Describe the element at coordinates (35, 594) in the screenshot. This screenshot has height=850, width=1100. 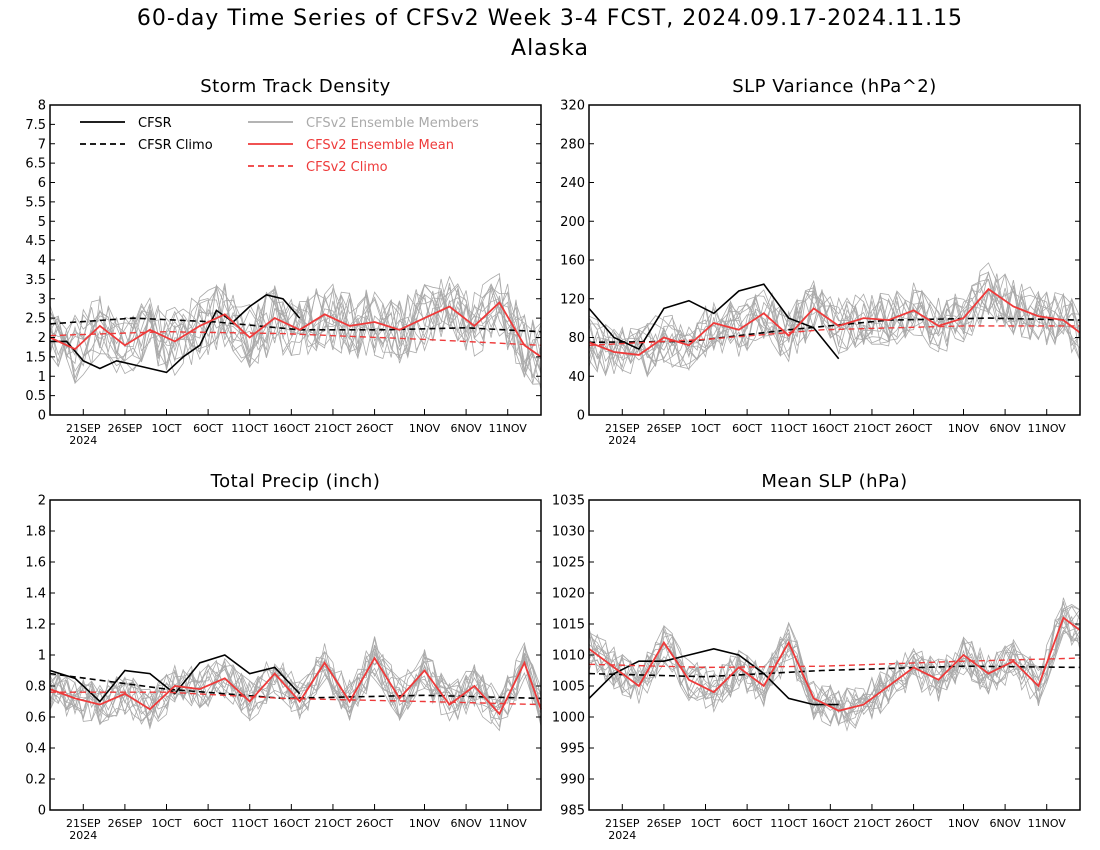
I see `y-tick-label: 1.4` at that location.